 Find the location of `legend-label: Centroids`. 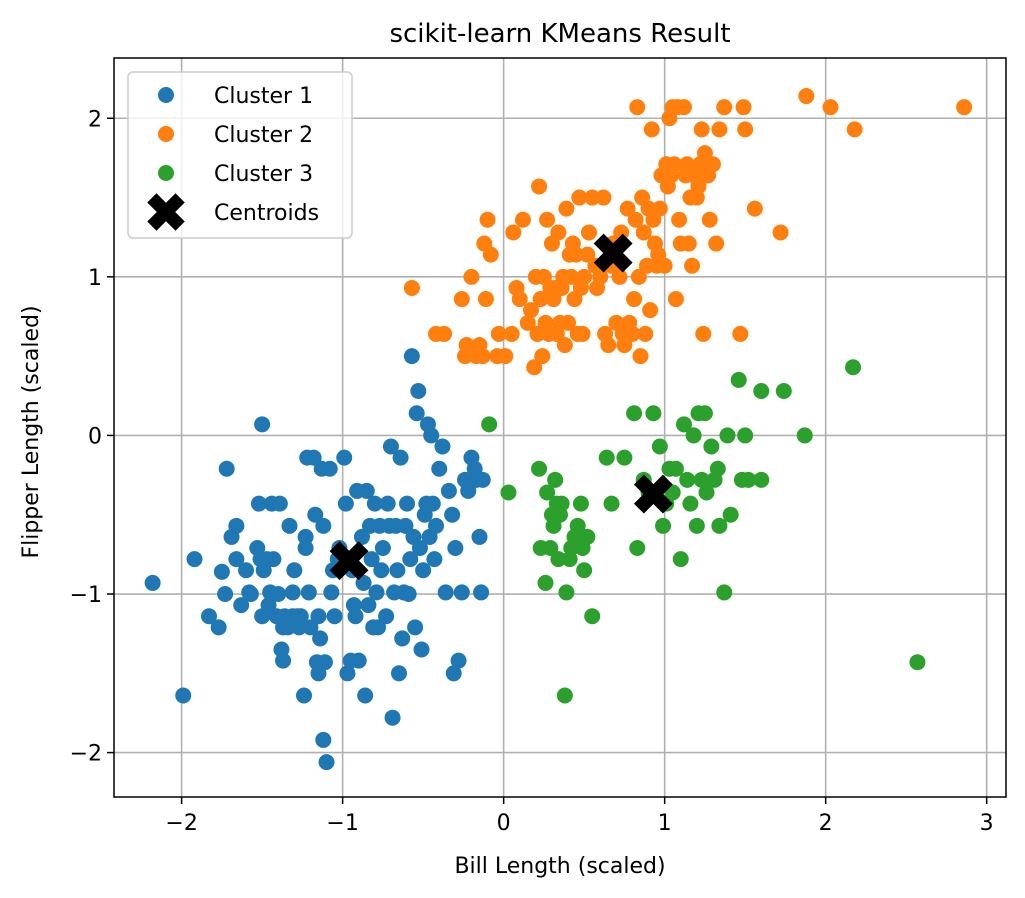

legend-label: Centroids is located at coordinates (266, 213).